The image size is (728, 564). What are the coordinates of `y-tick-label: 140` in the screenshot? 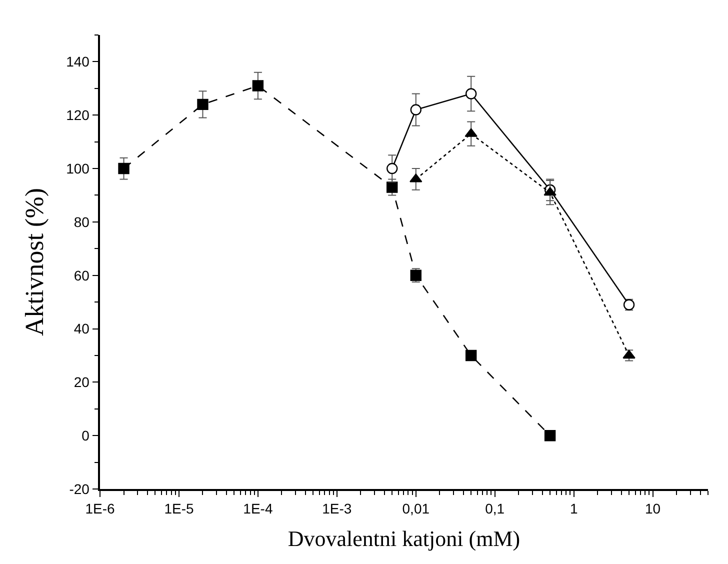 It's located at (78, 62).